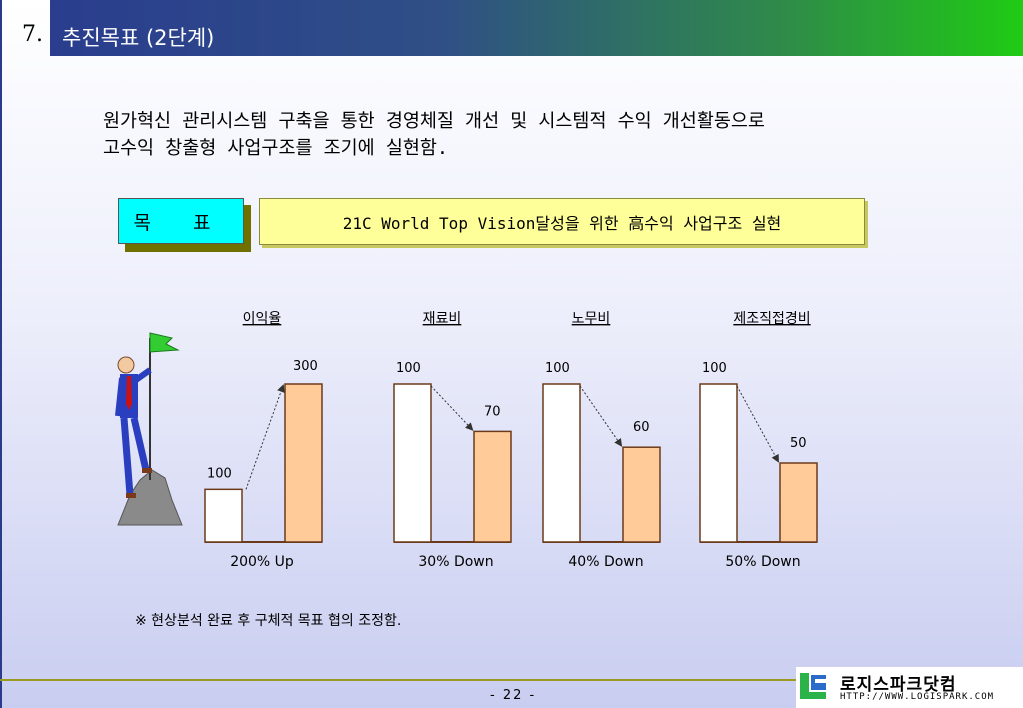 This screenshot has height=708, width=1023. What do you see at coordinates (303, 463) in the screenshot?
I see `chart-1-bar-after` at bounding box center [303, 463].